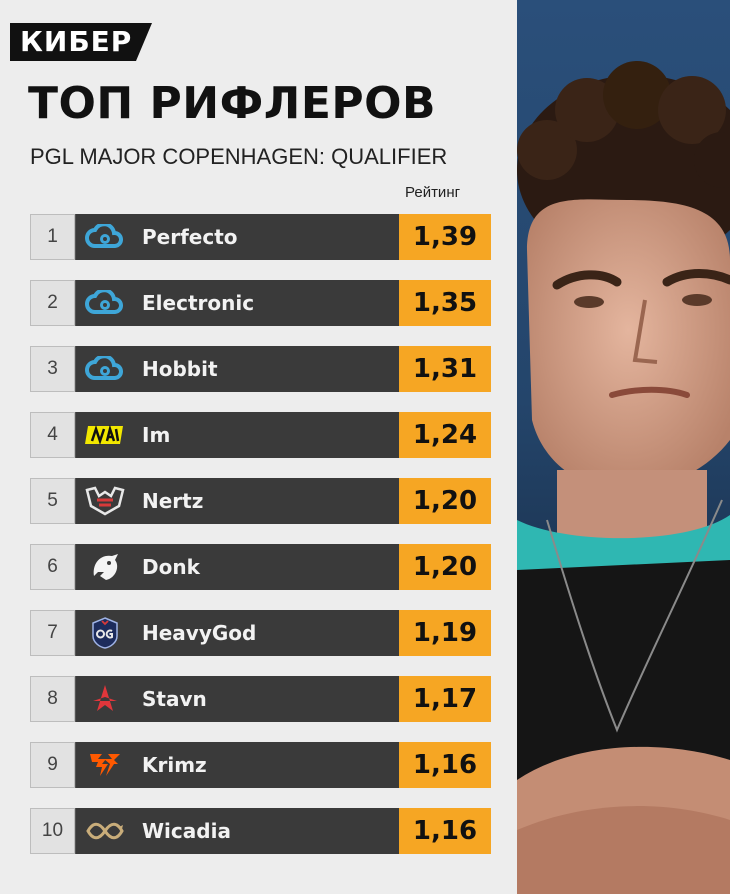 Image resolution: width=730 pixels, height=894 pixels. Describe the element at coordinates (52, 567) in the screenshot. I see `rank-cell: 6` at that location.